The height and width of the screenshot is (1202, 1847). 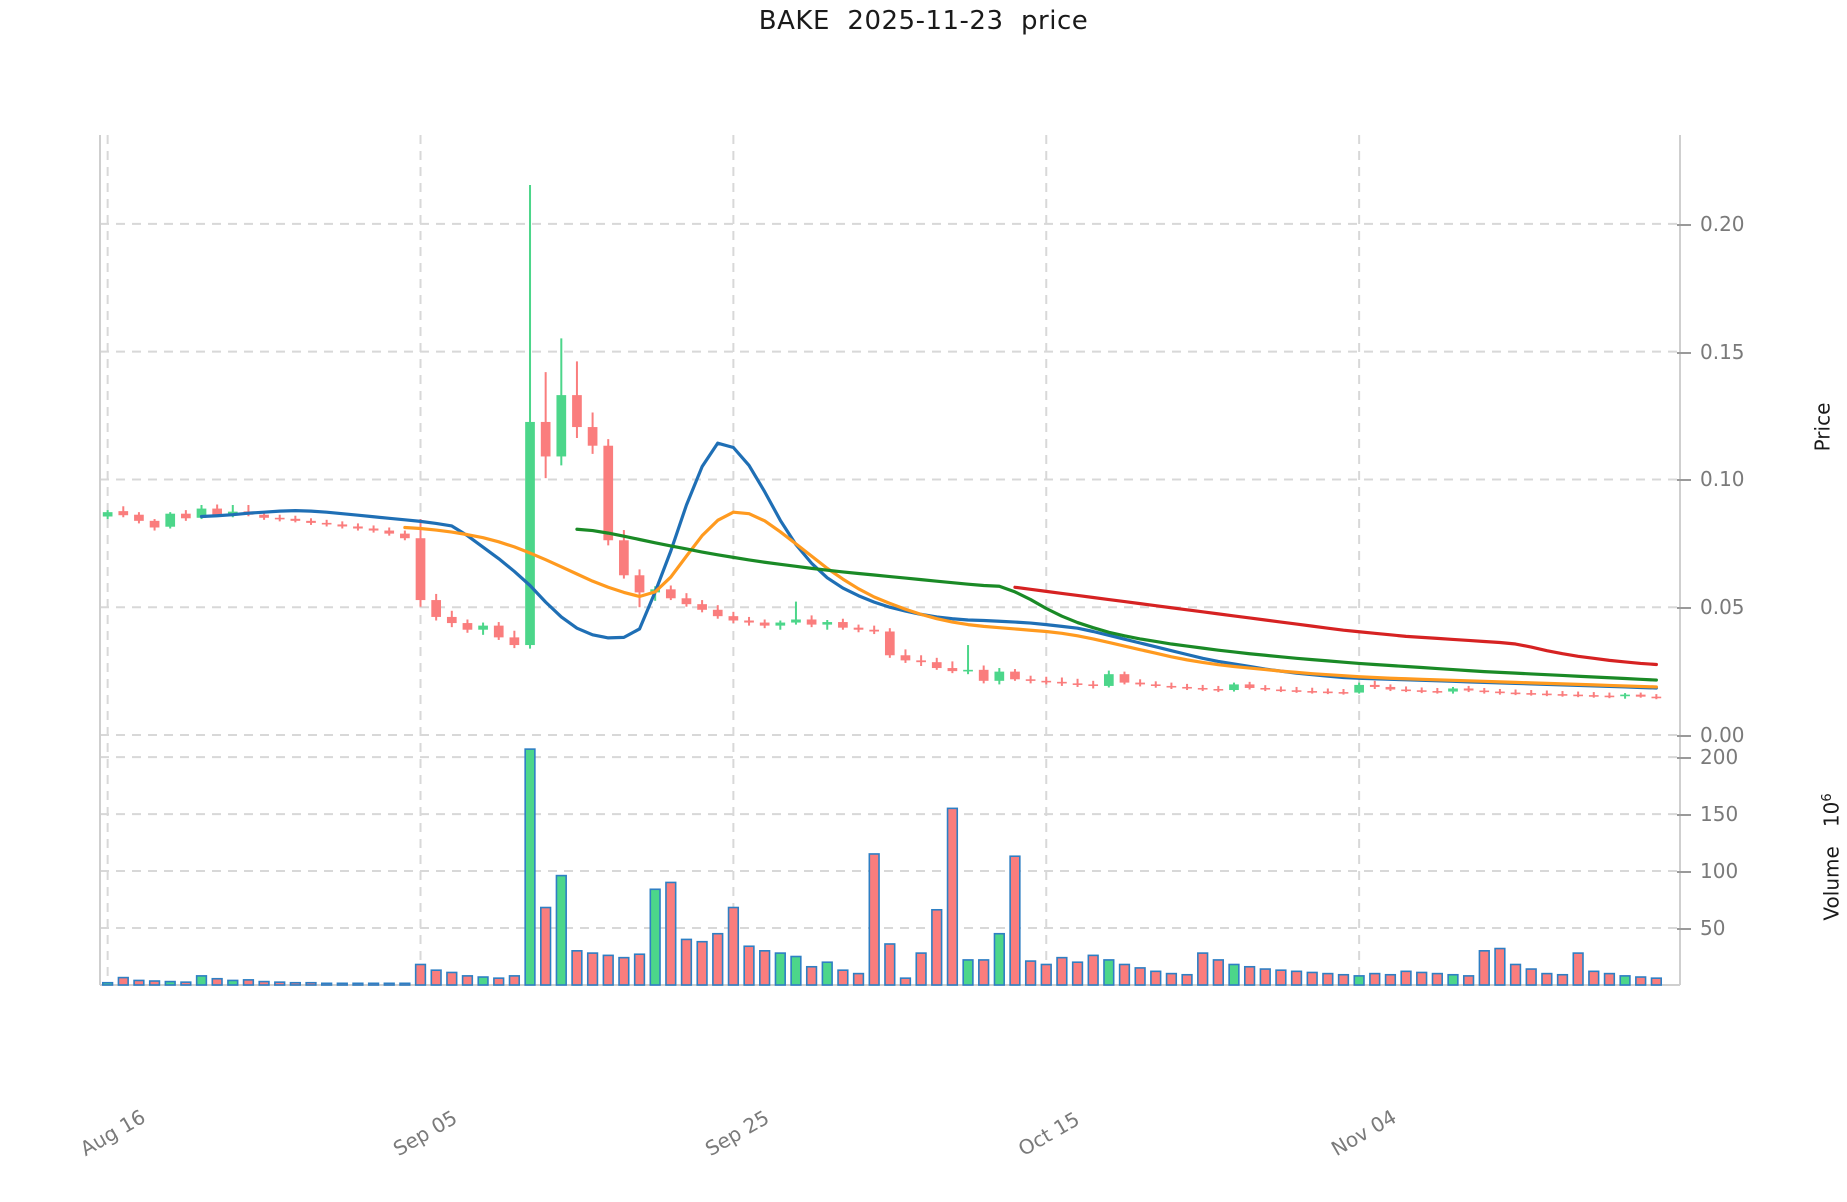 I want to click on price-axis-title: Price, so click(x=1822, y=427).